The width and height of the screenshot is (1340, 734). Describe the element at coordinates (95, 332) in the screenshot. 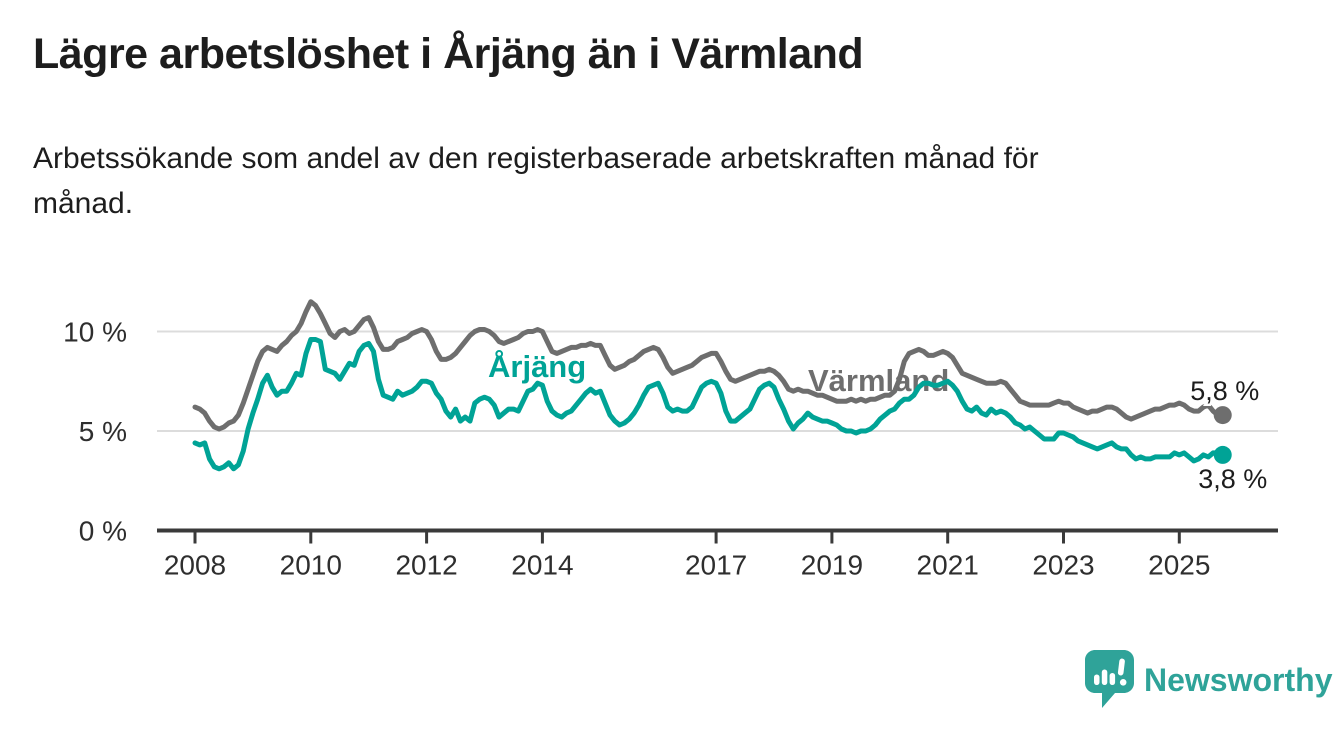

I see `y-tick-label: 10 %` at that location.